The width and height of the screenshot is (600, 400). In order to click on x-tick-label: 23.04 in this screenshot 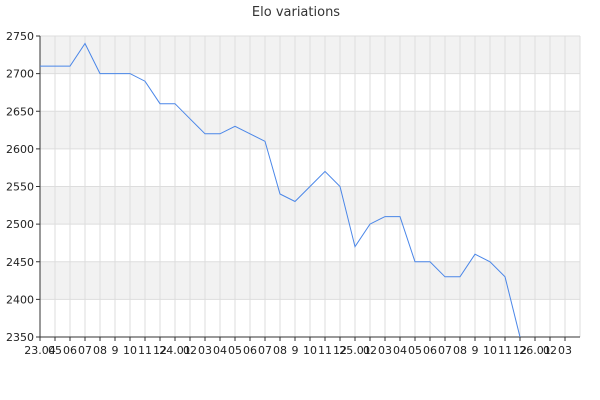, I will do `click(40, 350)`.